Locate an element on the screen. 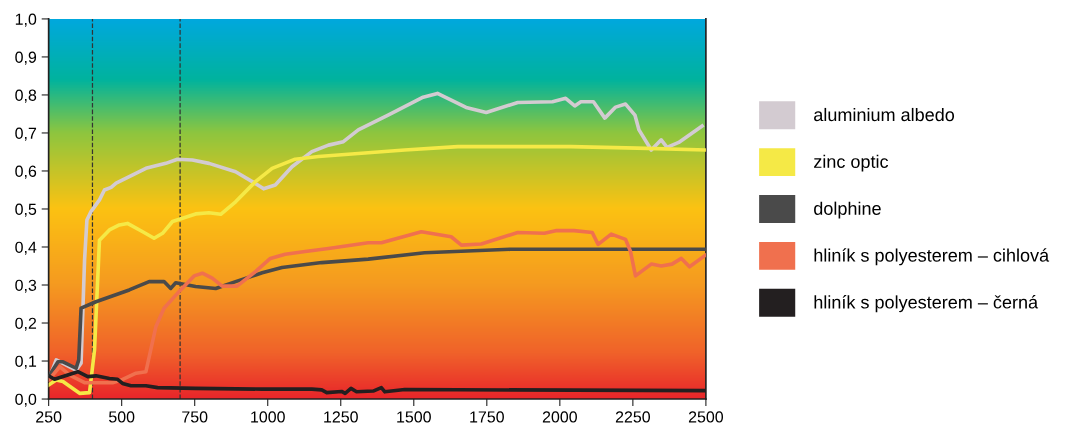 This screenshot has width=1081, height=430. y-tick-label: 0,6 is located at coordinates (26, 172).